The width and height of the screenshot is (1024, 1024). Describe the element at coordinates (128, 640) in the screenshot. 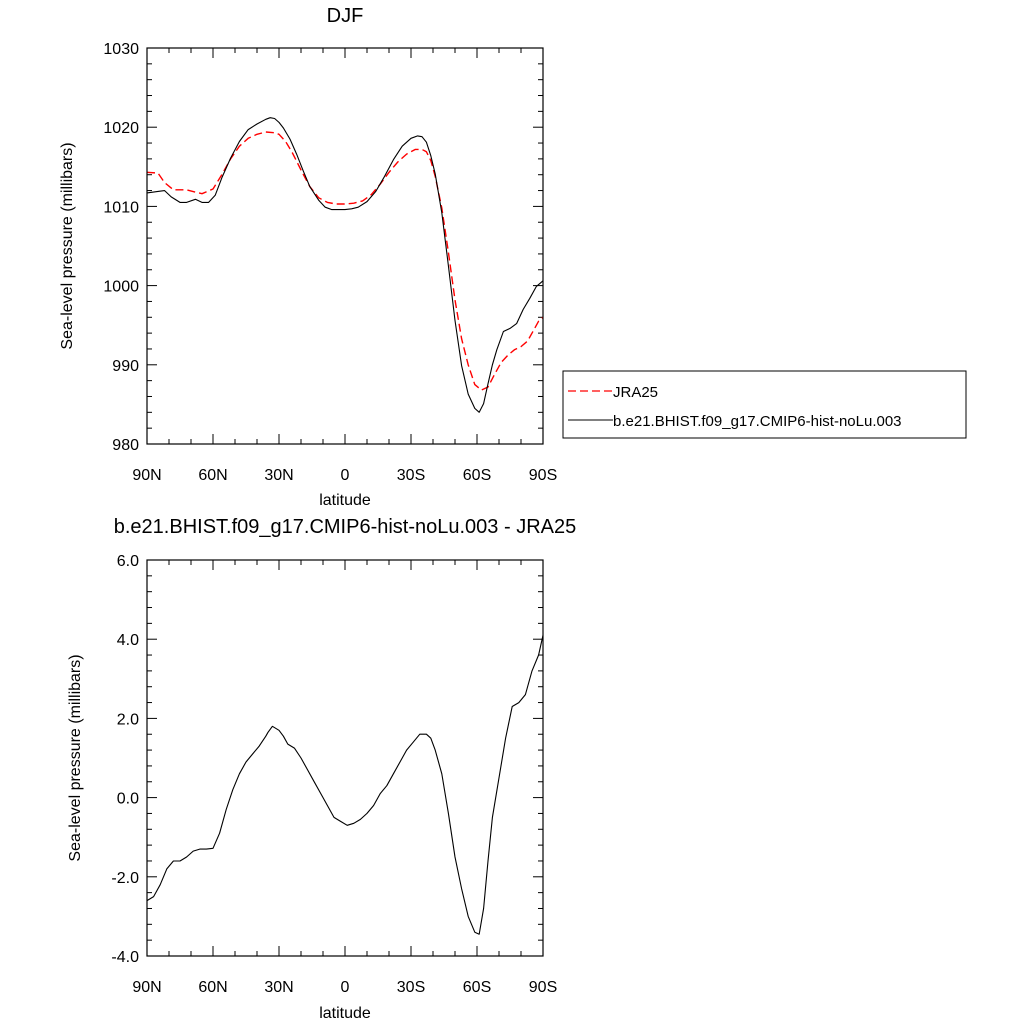

I see `bottom-y-tick-label: 4.0` at that location.